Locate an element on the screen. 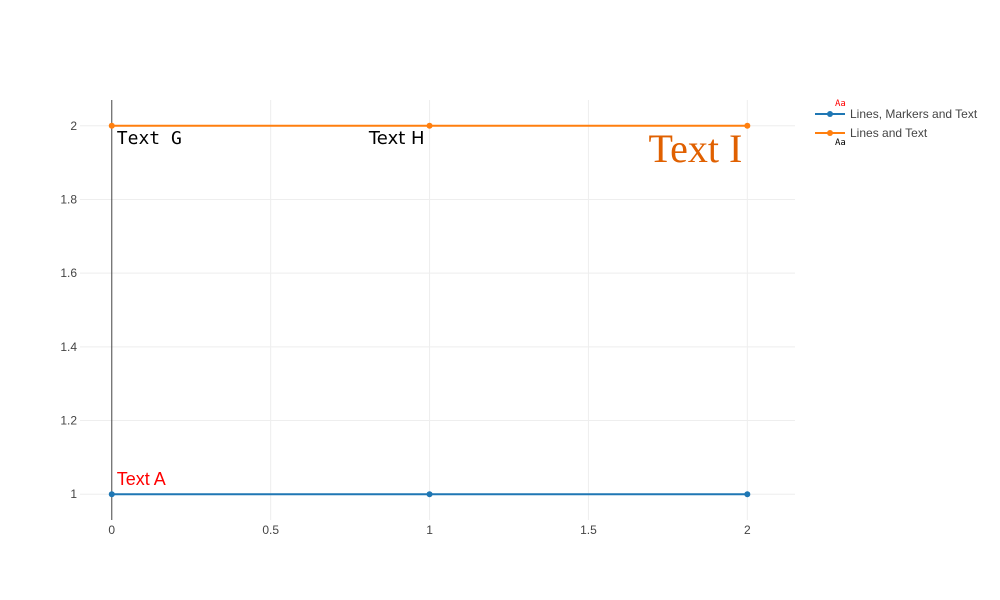 Image resolution: width=1000 pixels, height=600 pixels. y-axis-ticks: 1 1.2 1.4 1.6 1.8 2 is located at coordinates (68, 310).